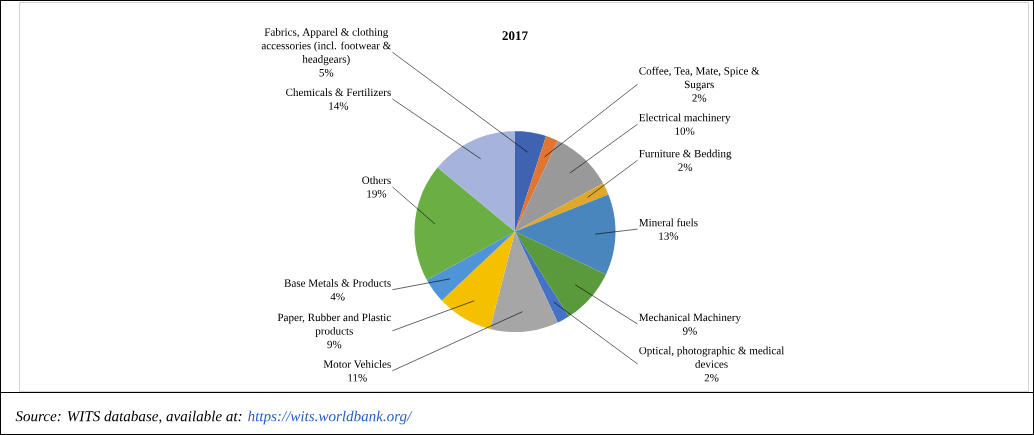 This screenshot has height=435, width=1034. I want to click on slice-label: Chemicals & Fertilizers, so click(338, 92).